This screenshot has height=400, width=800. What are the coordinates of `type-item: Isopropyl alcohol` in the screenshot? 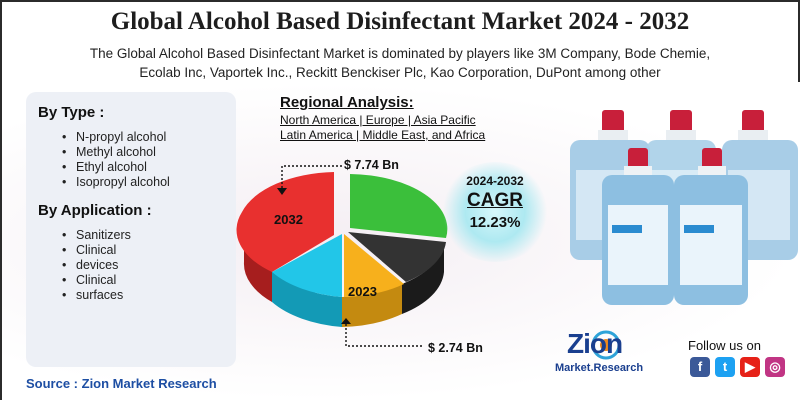 It's located at (115, 182).